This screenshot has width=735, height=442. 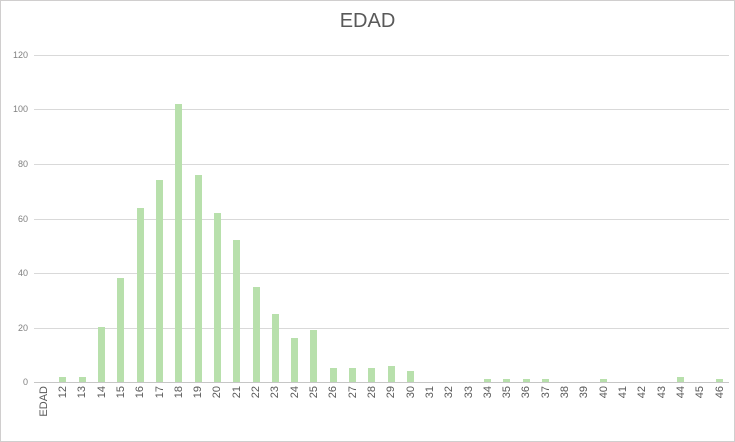 I want to click on x-tick-label: 36, so click(x=526, y=392).